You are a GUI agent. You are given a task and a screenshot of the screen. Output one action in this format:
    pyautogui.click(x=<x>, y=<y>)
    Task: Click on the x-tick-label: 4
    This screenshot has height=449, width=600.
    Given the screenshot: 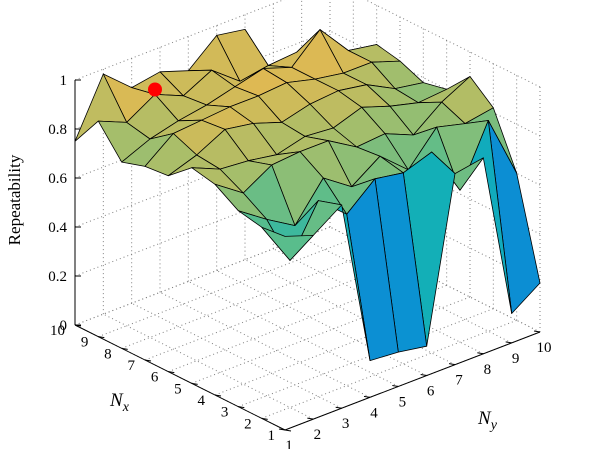 What is the action you would take?
    pyautogui.click(x=202, y=401)
    